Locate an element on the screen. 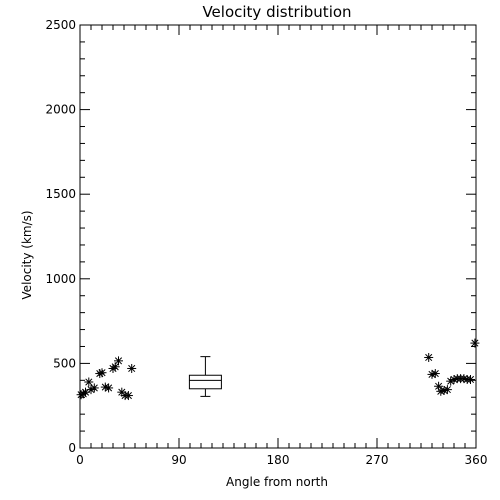 The height and width of the screenshot is (500, 500). box-iqr is located at coordinates (205, 382).